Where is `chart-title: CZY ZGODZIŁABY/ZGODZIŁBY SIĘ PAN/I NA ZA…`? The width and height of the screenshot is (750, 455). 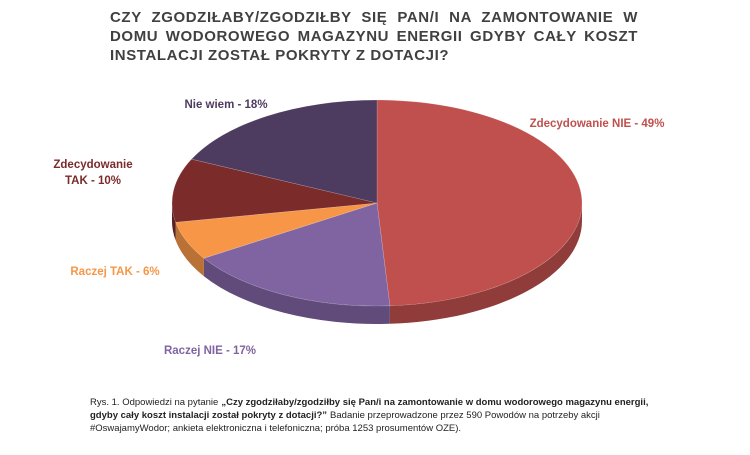
chart-title: CZY ZGODZIŁABY/ZGODZIŁBY SIĘ PAN/I NA ZA… is located at coordinates (374, 36).